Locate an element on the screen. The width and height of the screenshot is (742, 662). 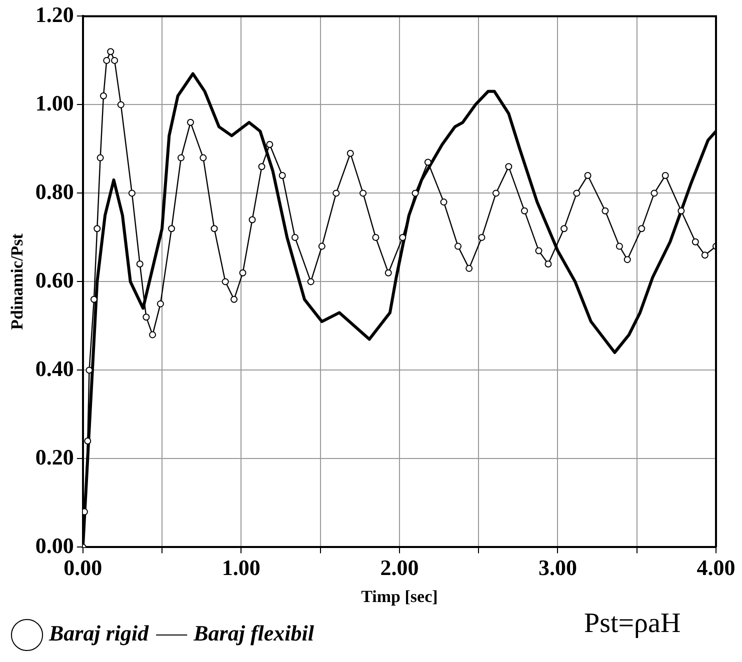
y-tick-label: 0.00 is located at coordinates (54, 545).